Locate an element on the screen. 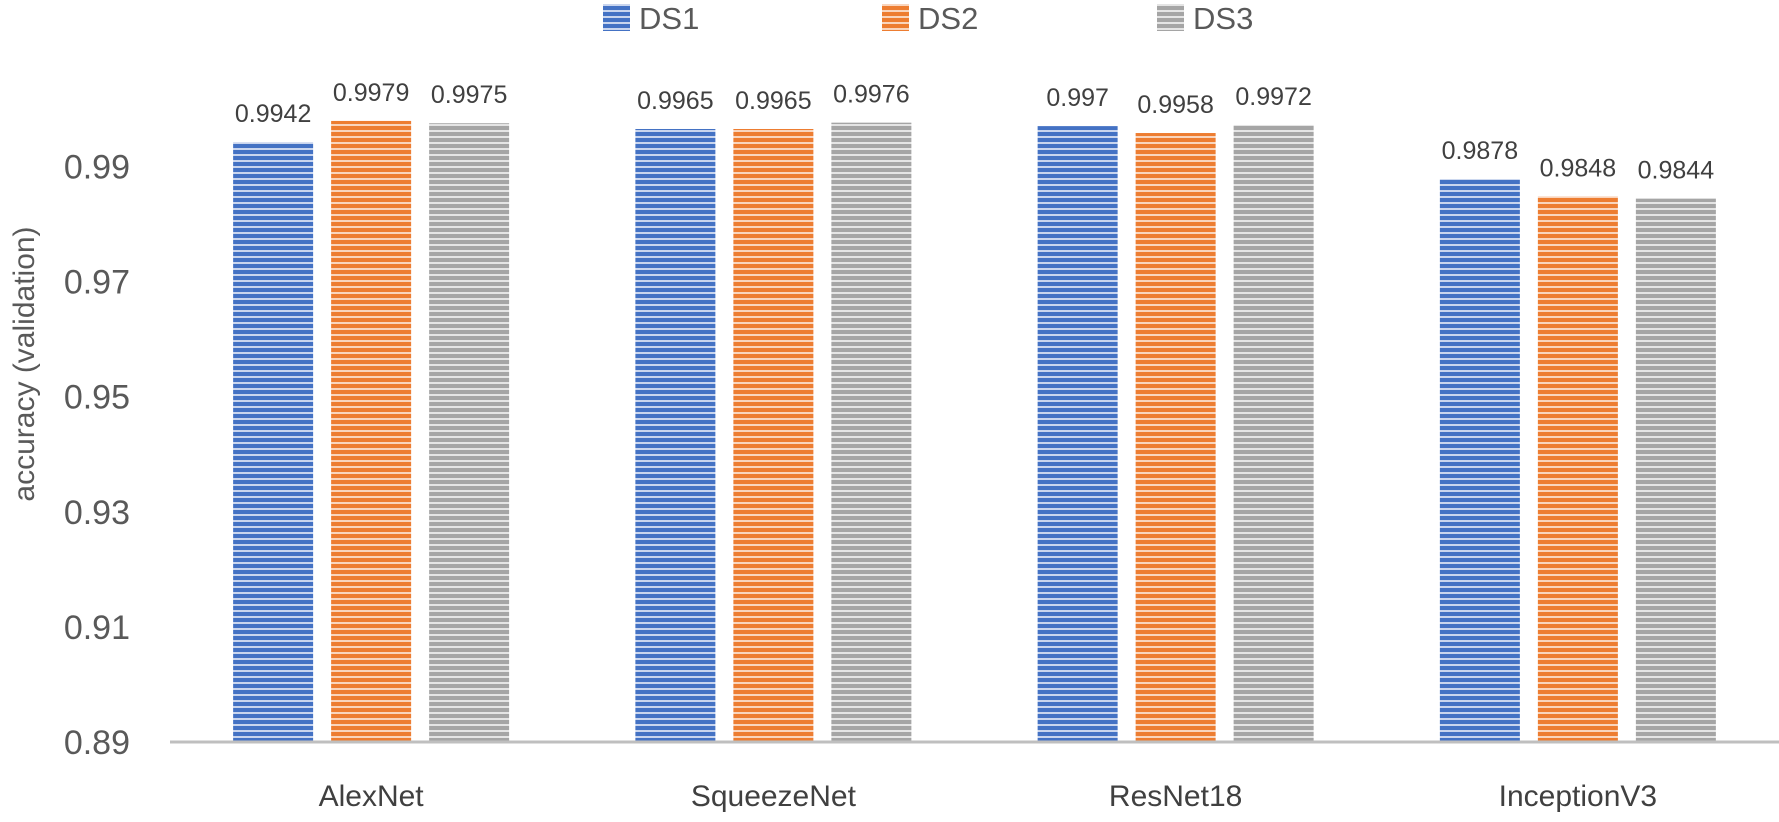  bar-ds3-squeezenet is located at coordinates (871, 432).